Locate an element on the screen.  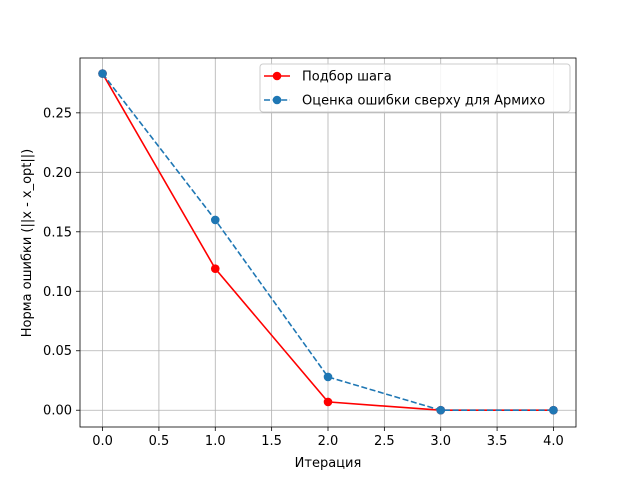
y-tick-label: 0.10 is located at coordinates (57, 292).